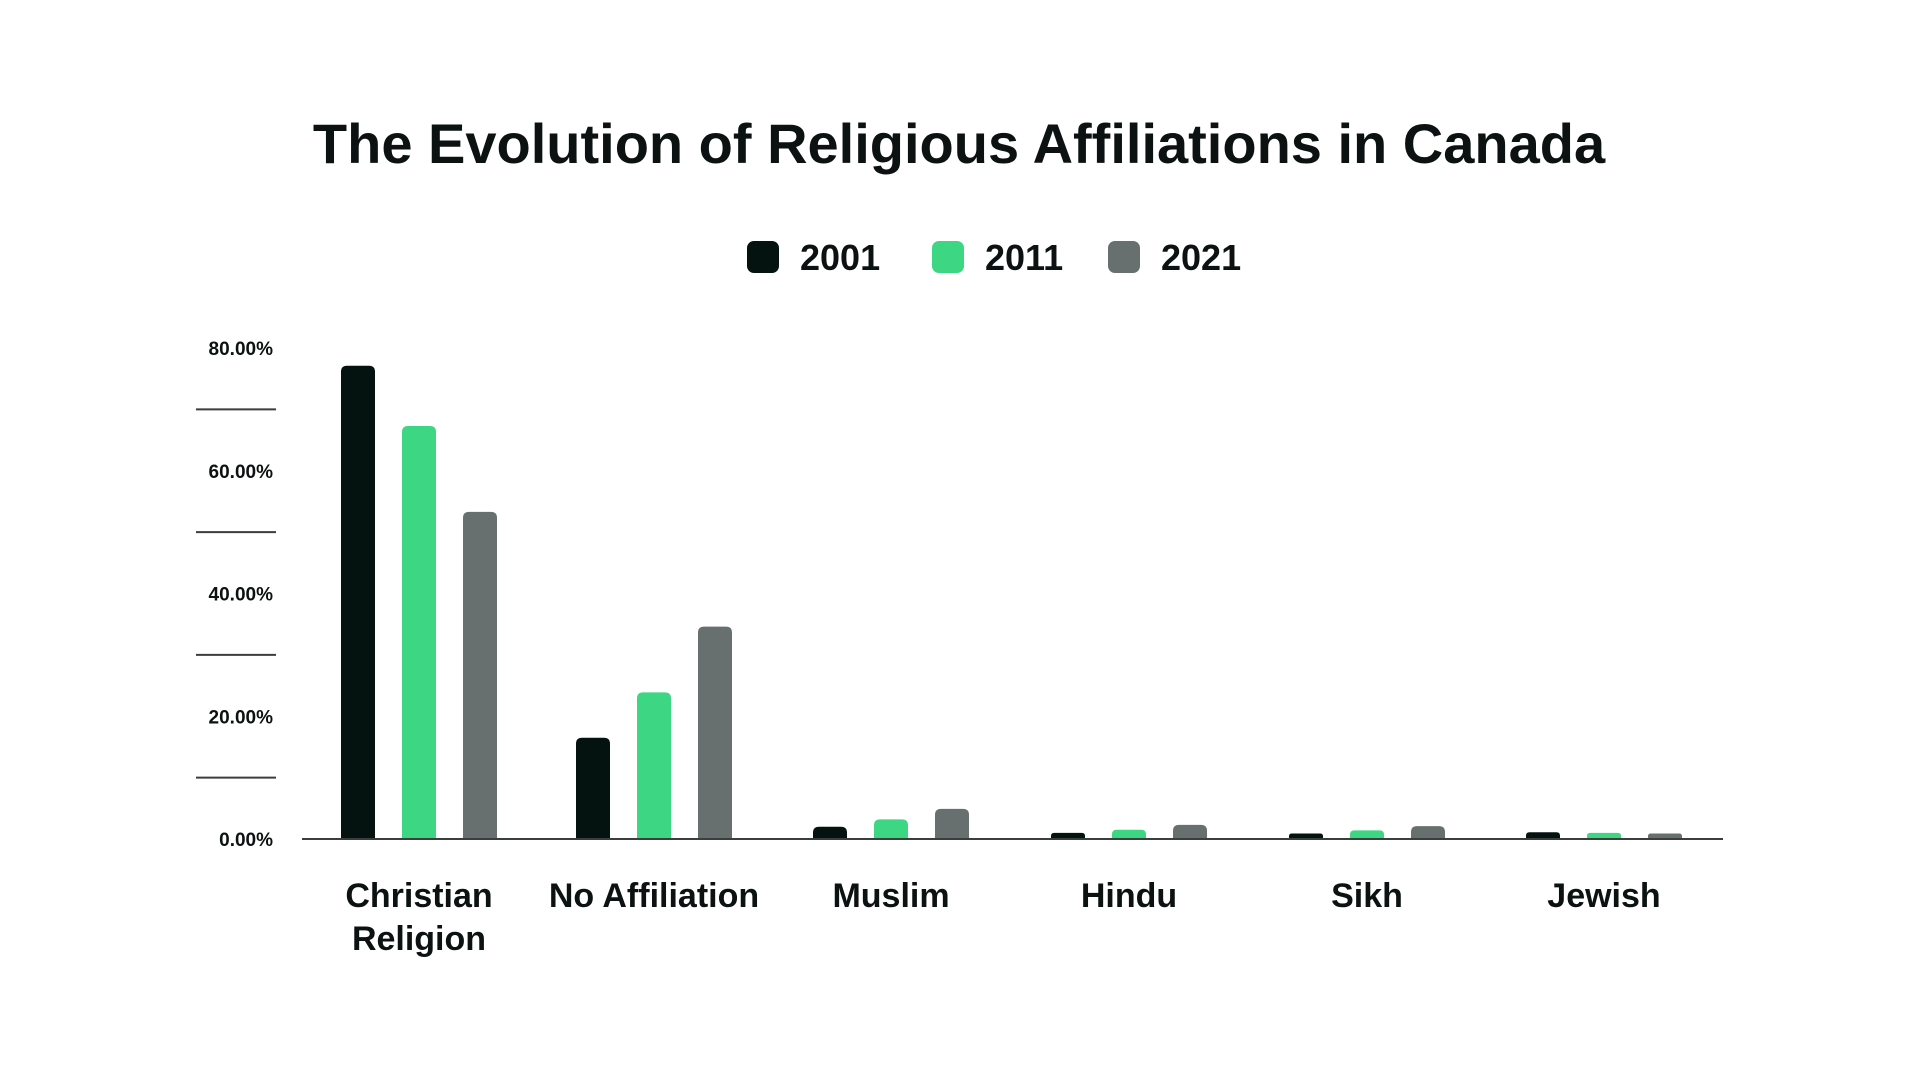 This screenshot has width=1920, height=1080. I want to click on legend-label-2001: 2001, so click(840, 257).